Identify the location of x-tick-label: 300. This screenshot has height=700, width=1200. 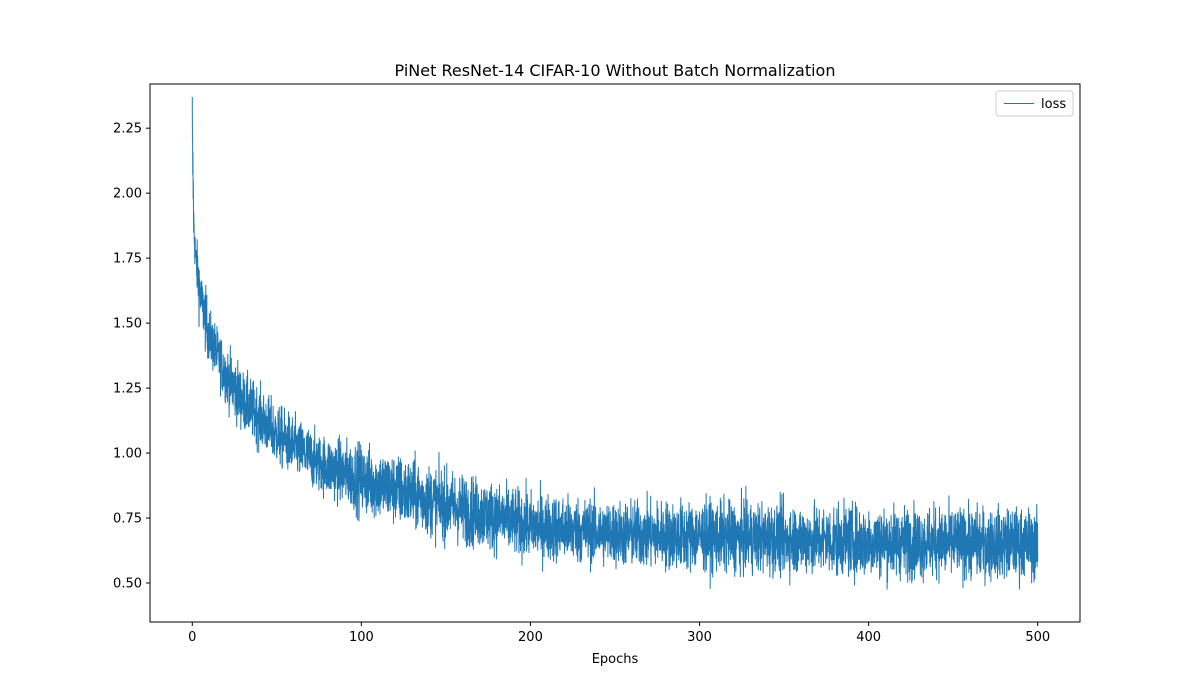
(699, 637).